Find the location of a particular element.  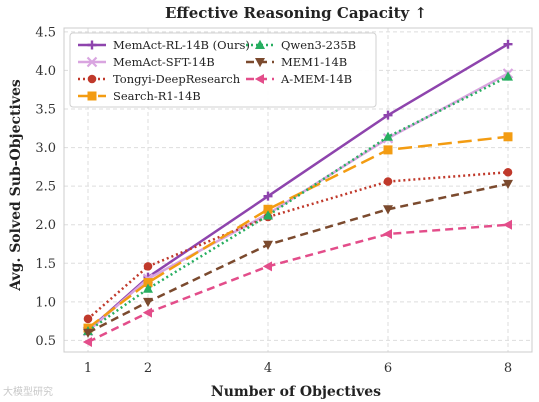

legend-item: MemAct-SFT-14B is located at coordinates (146, 62).